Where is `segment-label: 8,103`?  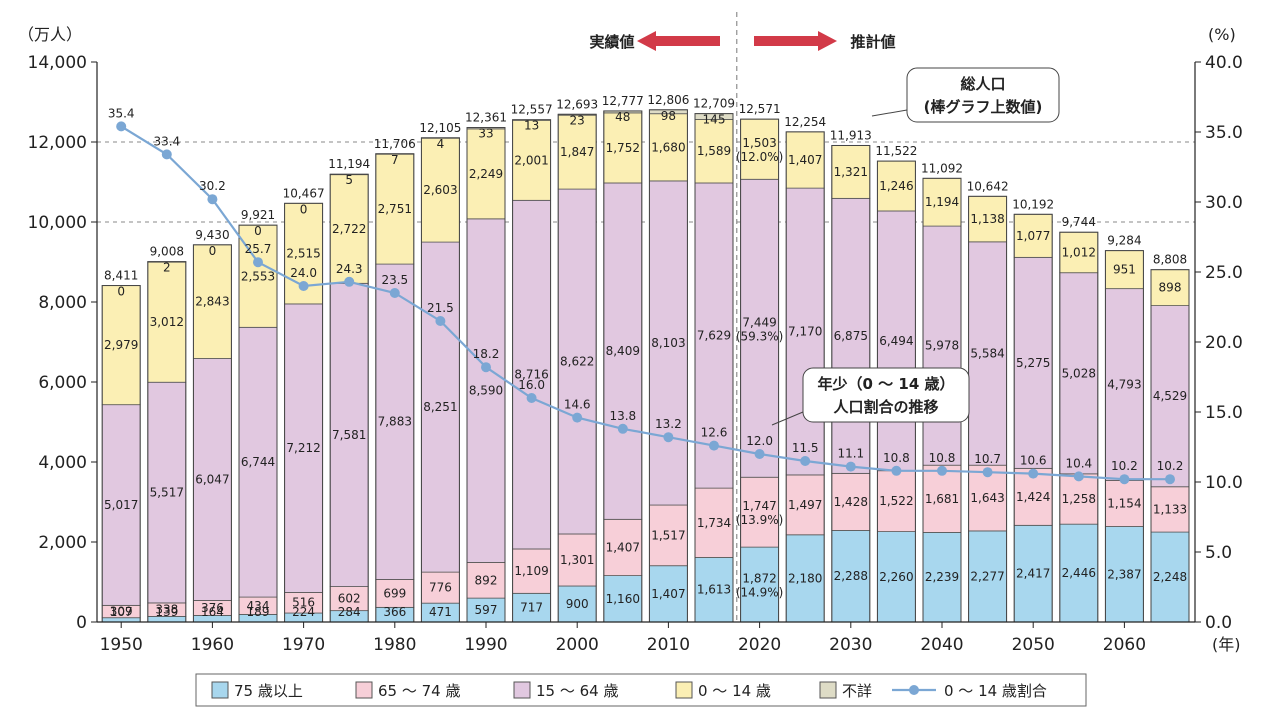 segment-label: 8,103 is located at coordinates (668, 343).